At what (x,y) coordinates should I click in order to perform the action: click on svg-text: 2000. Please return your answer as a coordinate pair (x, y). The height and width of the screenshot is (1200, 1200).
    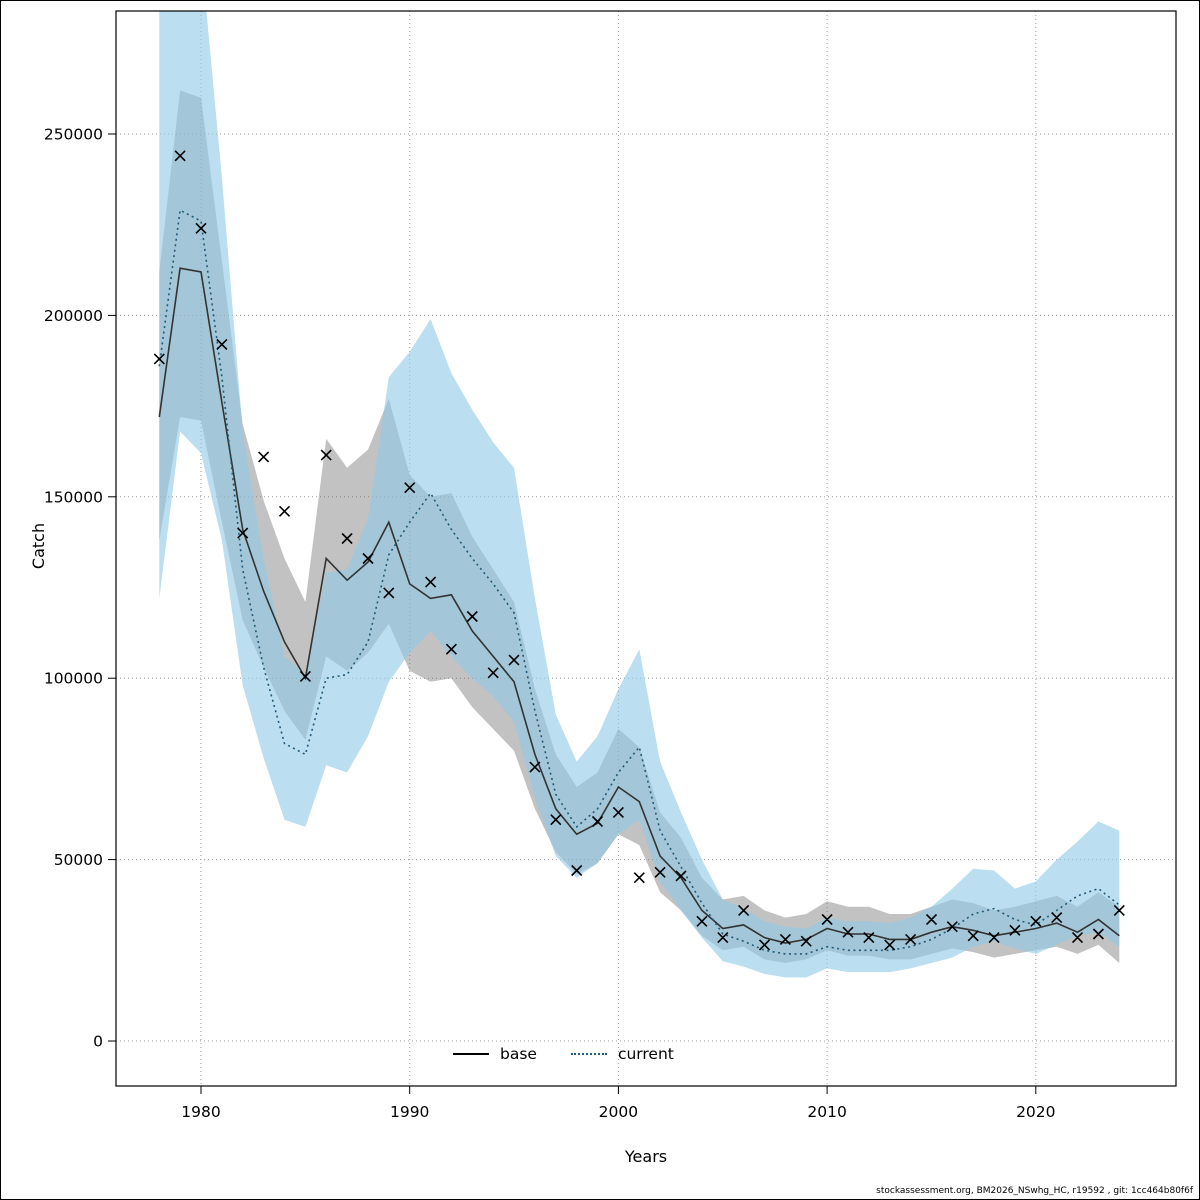
    Looking at the image, I should click on (618, 1112).